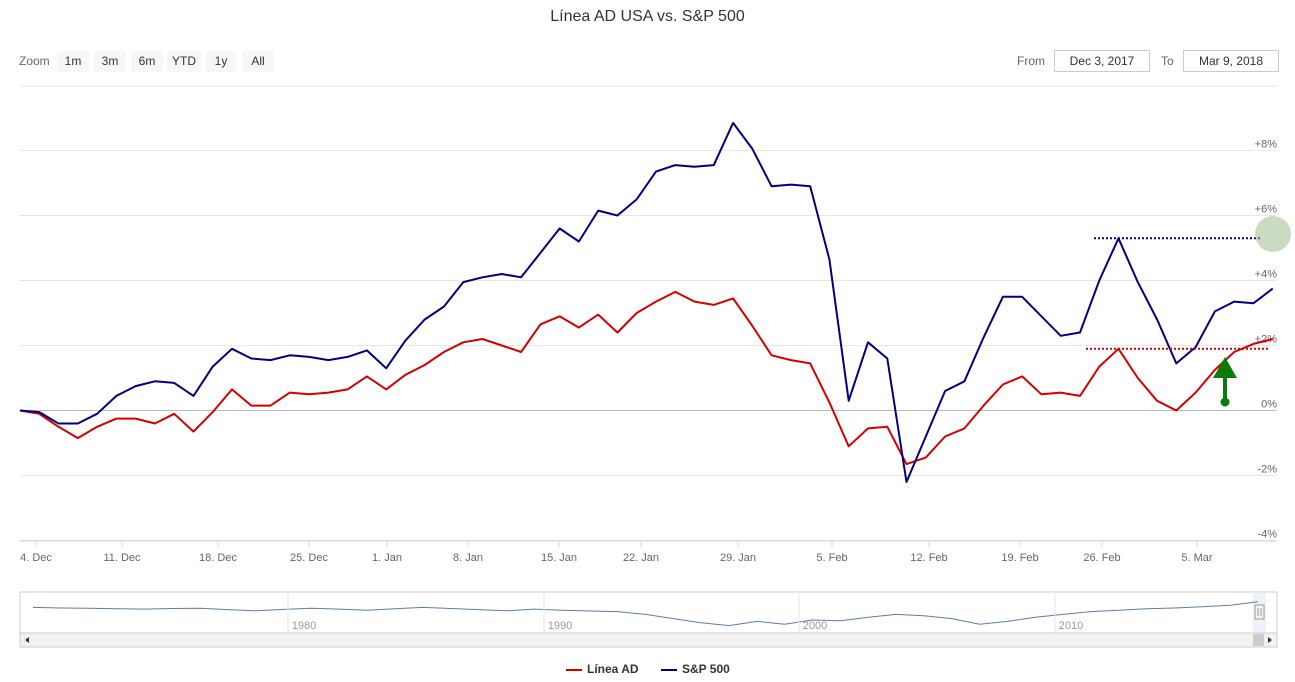 Image resolution: width=1295 pixels, height=682 pixels. Describe the element at coordinates (613, 669) in the screenshot. I see `legend-label-ad: Línea AD` at that location.